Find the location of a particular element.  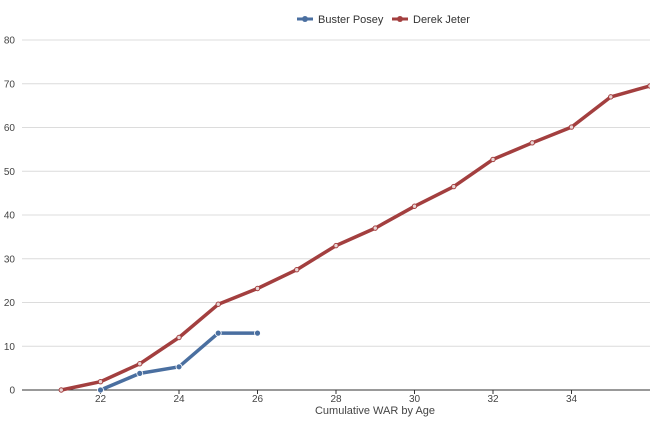

legend-item: Buster Posey is located at coordinates (340, 20).